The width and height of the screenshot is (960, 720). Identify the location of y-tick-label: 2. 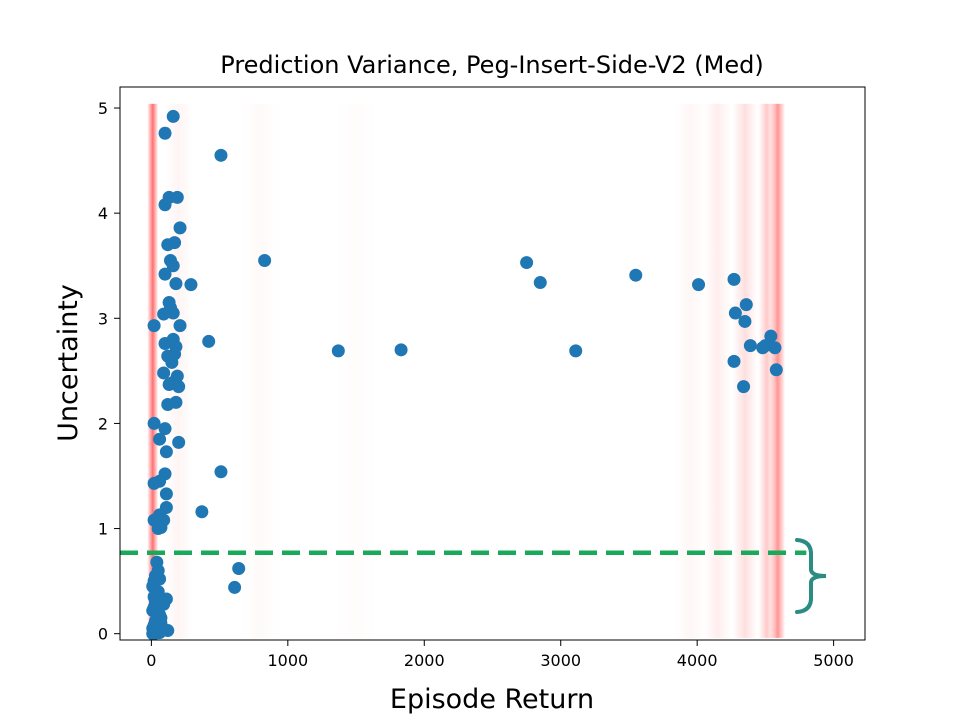
(103, 423).